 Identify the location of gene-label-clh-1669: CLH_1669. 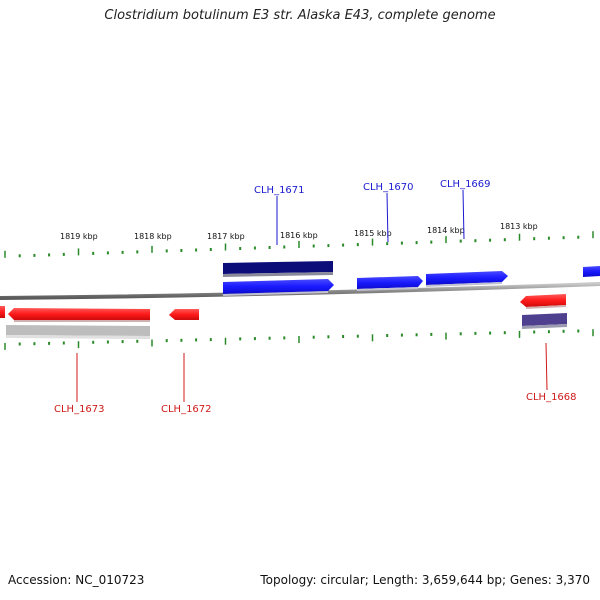
(465, 184).